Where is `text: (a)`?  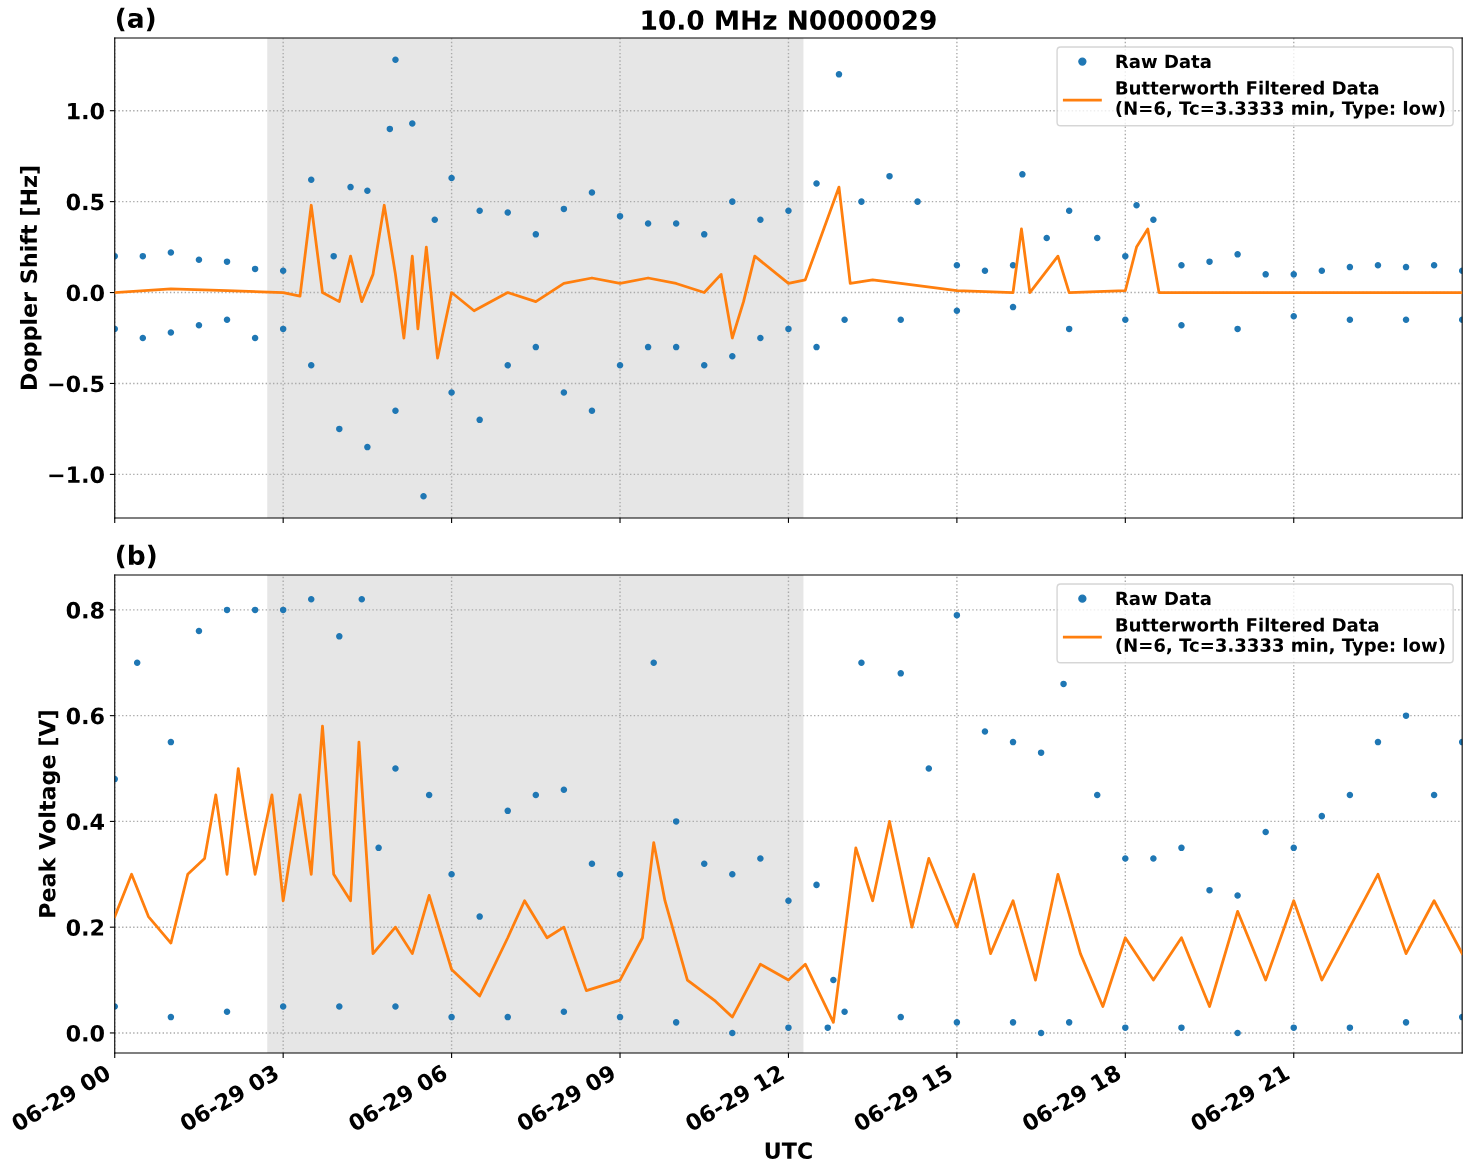 text: (a) is located at coordinates (136, 19).